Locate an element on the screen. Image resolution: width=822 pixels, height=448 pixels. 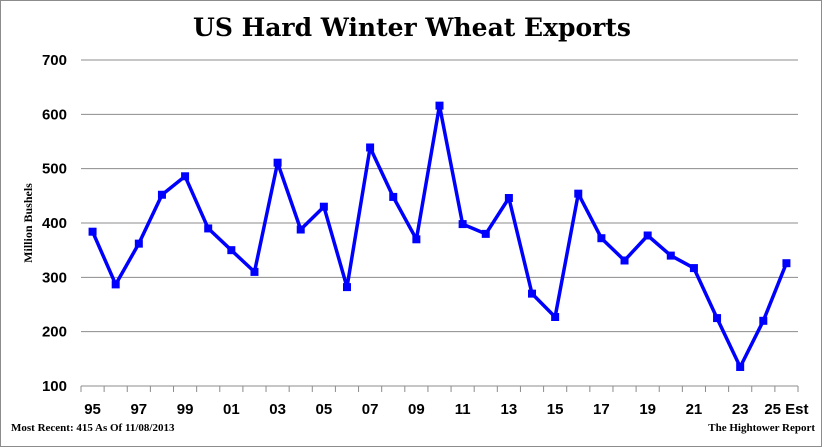
y-axis-label: Million Bushels is located at coordinates (28, 223).